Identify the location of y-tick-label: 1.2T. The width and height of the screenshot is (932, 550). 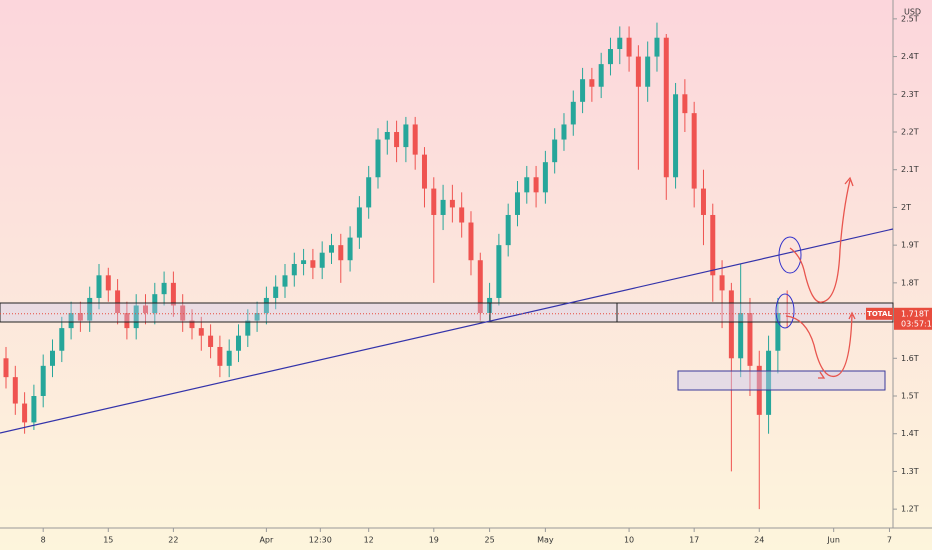
(910, 509).